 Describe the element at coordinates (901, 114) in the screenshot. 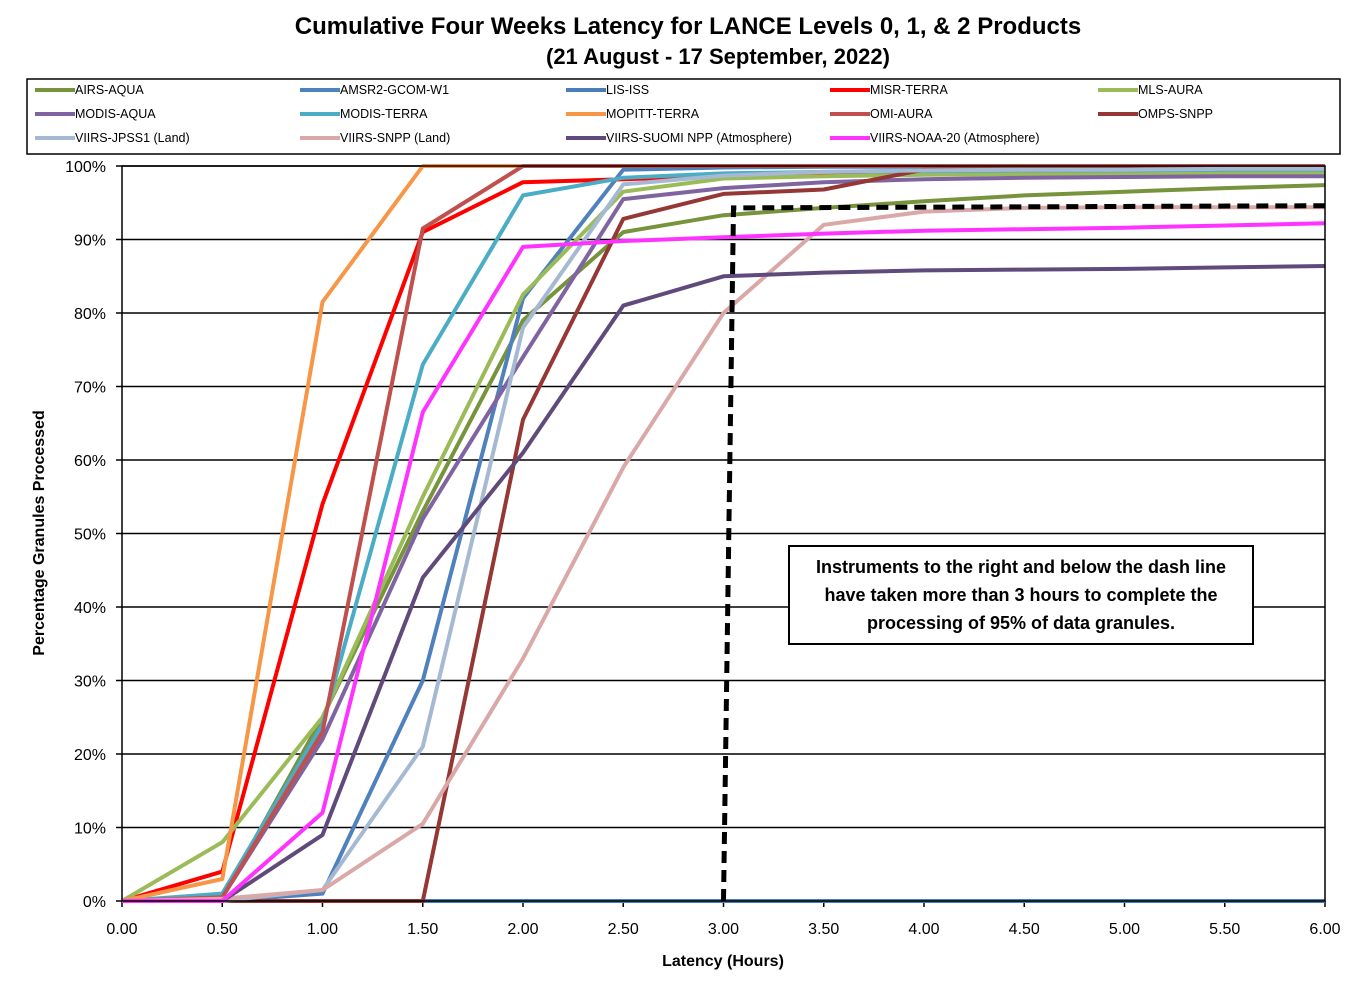

I see `legend-label: OMI-AURA` at that location.